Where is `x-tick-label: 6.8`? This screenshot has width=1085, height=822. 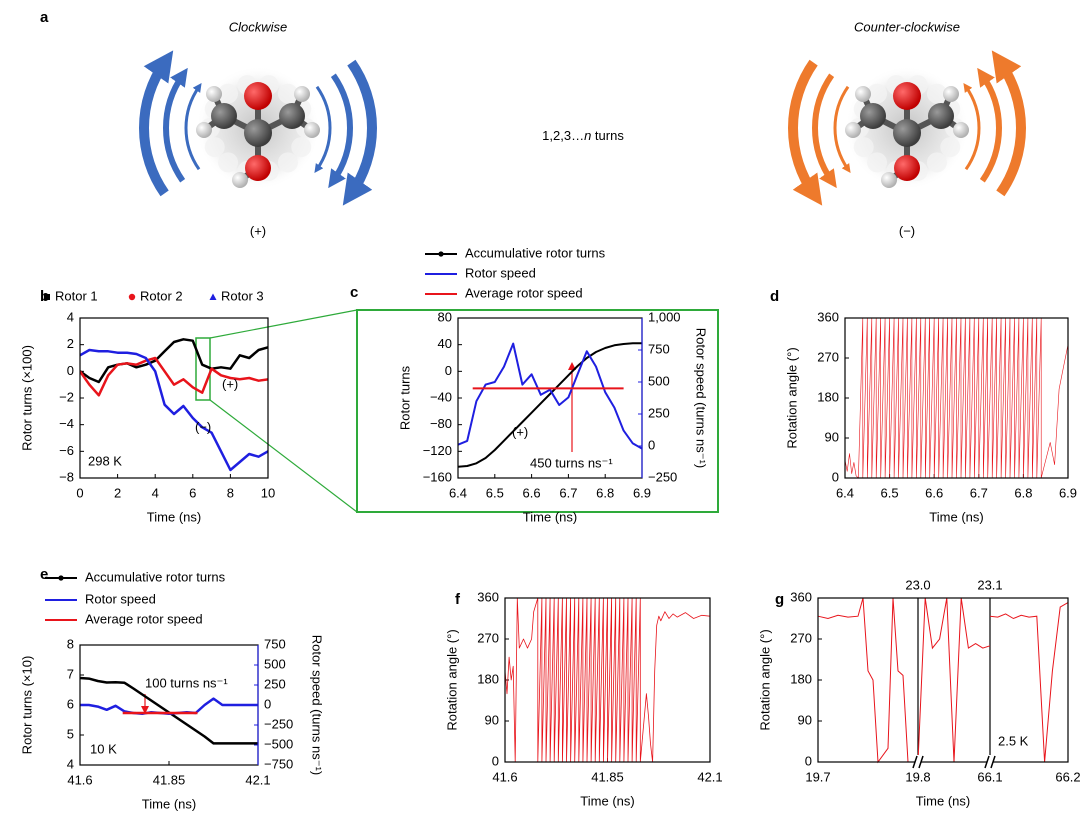
x-tick-label: 6.8 is located at coordinates (1023, 492).